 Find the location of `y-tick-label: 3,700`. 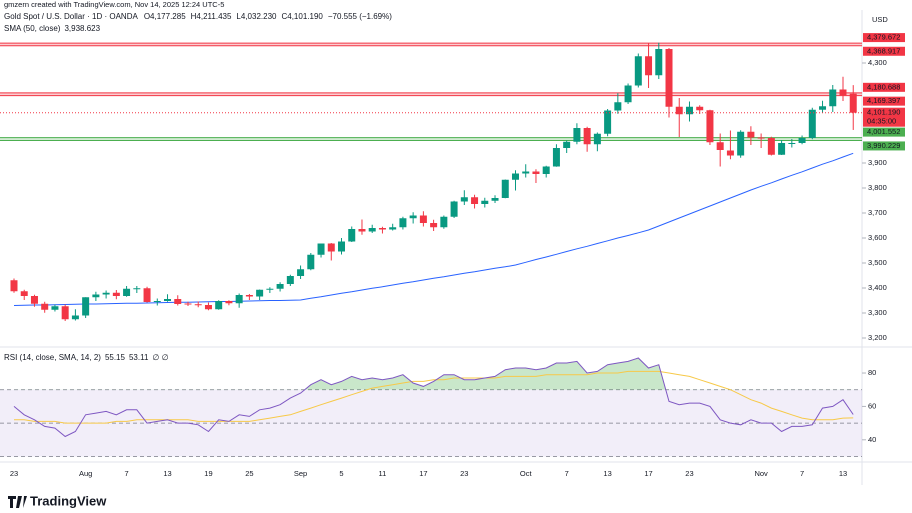

y-tick-label: 3,700 is located at coordinates (877, 212).